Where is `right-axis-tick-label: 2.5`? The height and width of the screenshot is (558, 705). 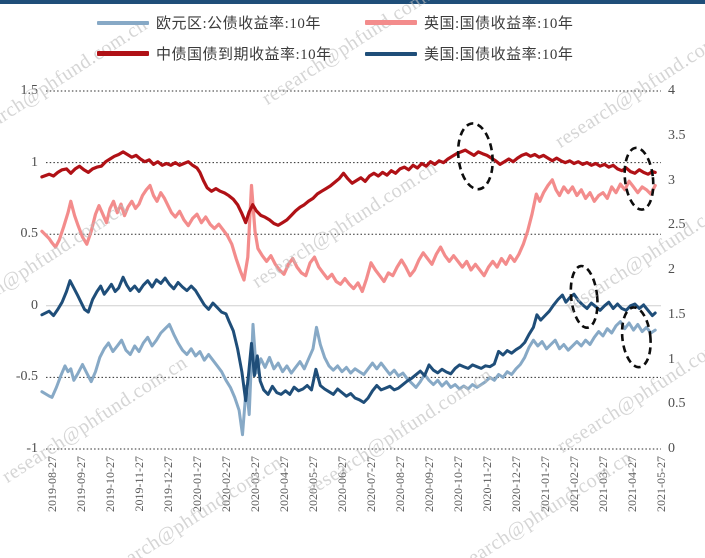
right-axis-tick-label: 2.5 is located at coordinates (677, 225).